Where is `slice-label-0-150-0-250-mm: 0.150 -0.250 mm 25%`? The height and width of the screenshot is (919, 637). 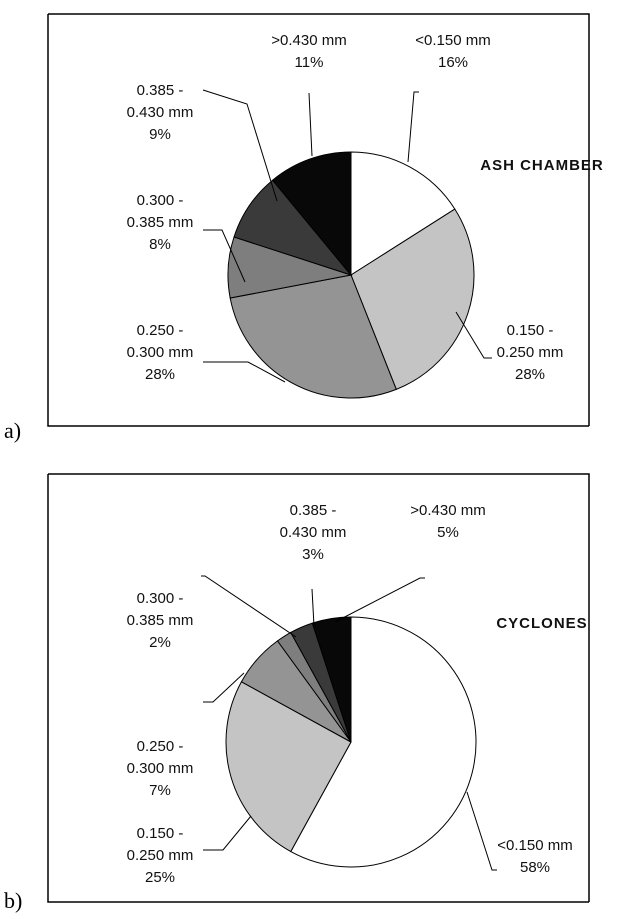 slice-label-0-150-0-250-mm: 0.150 -0.250 mm 25% is located at coordinates (160, 855).